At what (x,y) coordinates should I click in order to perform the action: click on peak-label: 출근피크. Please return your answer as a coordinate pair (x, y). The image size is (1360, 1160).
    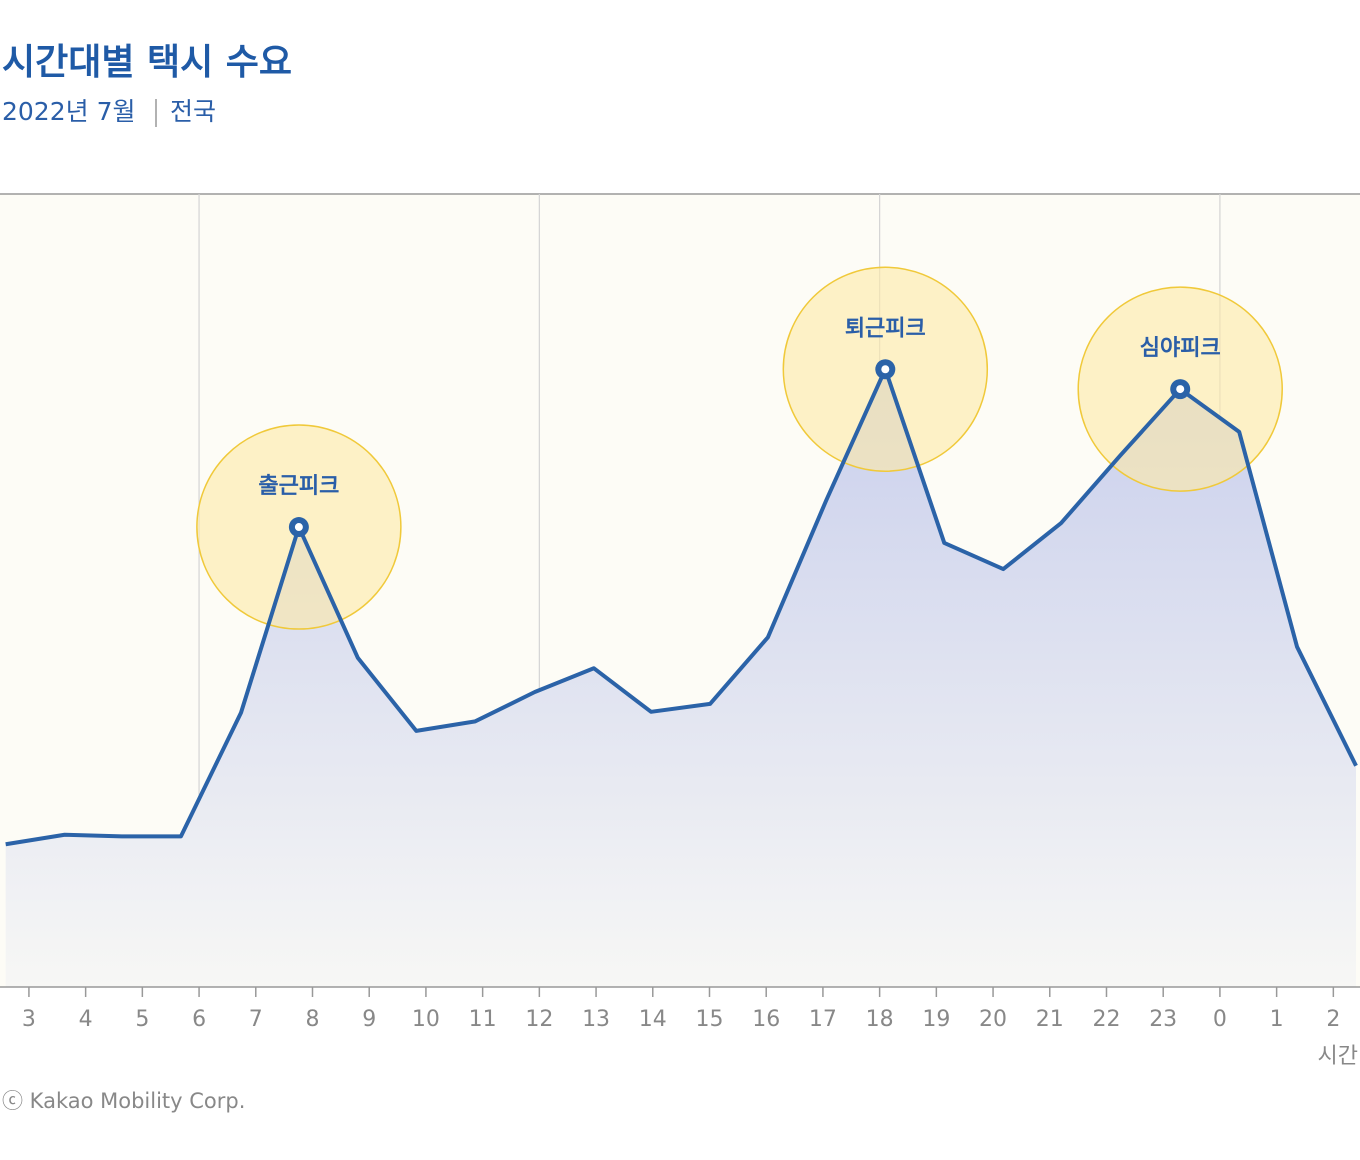
    Looking at the image, I should click on (298, 486).